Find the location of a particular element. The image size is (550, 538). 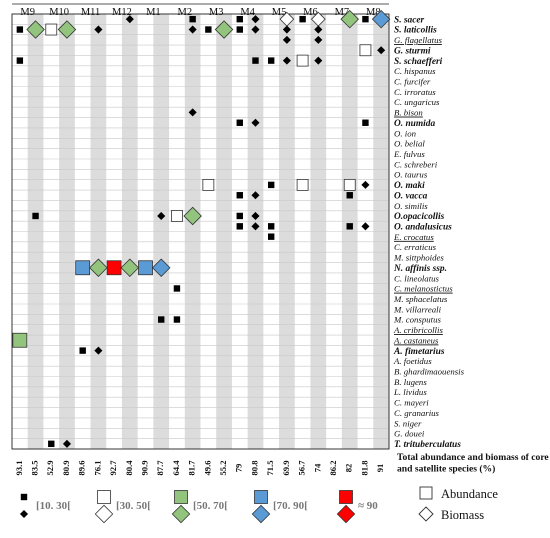

species-label: C. furcifer is located at coordinates (412, 82).